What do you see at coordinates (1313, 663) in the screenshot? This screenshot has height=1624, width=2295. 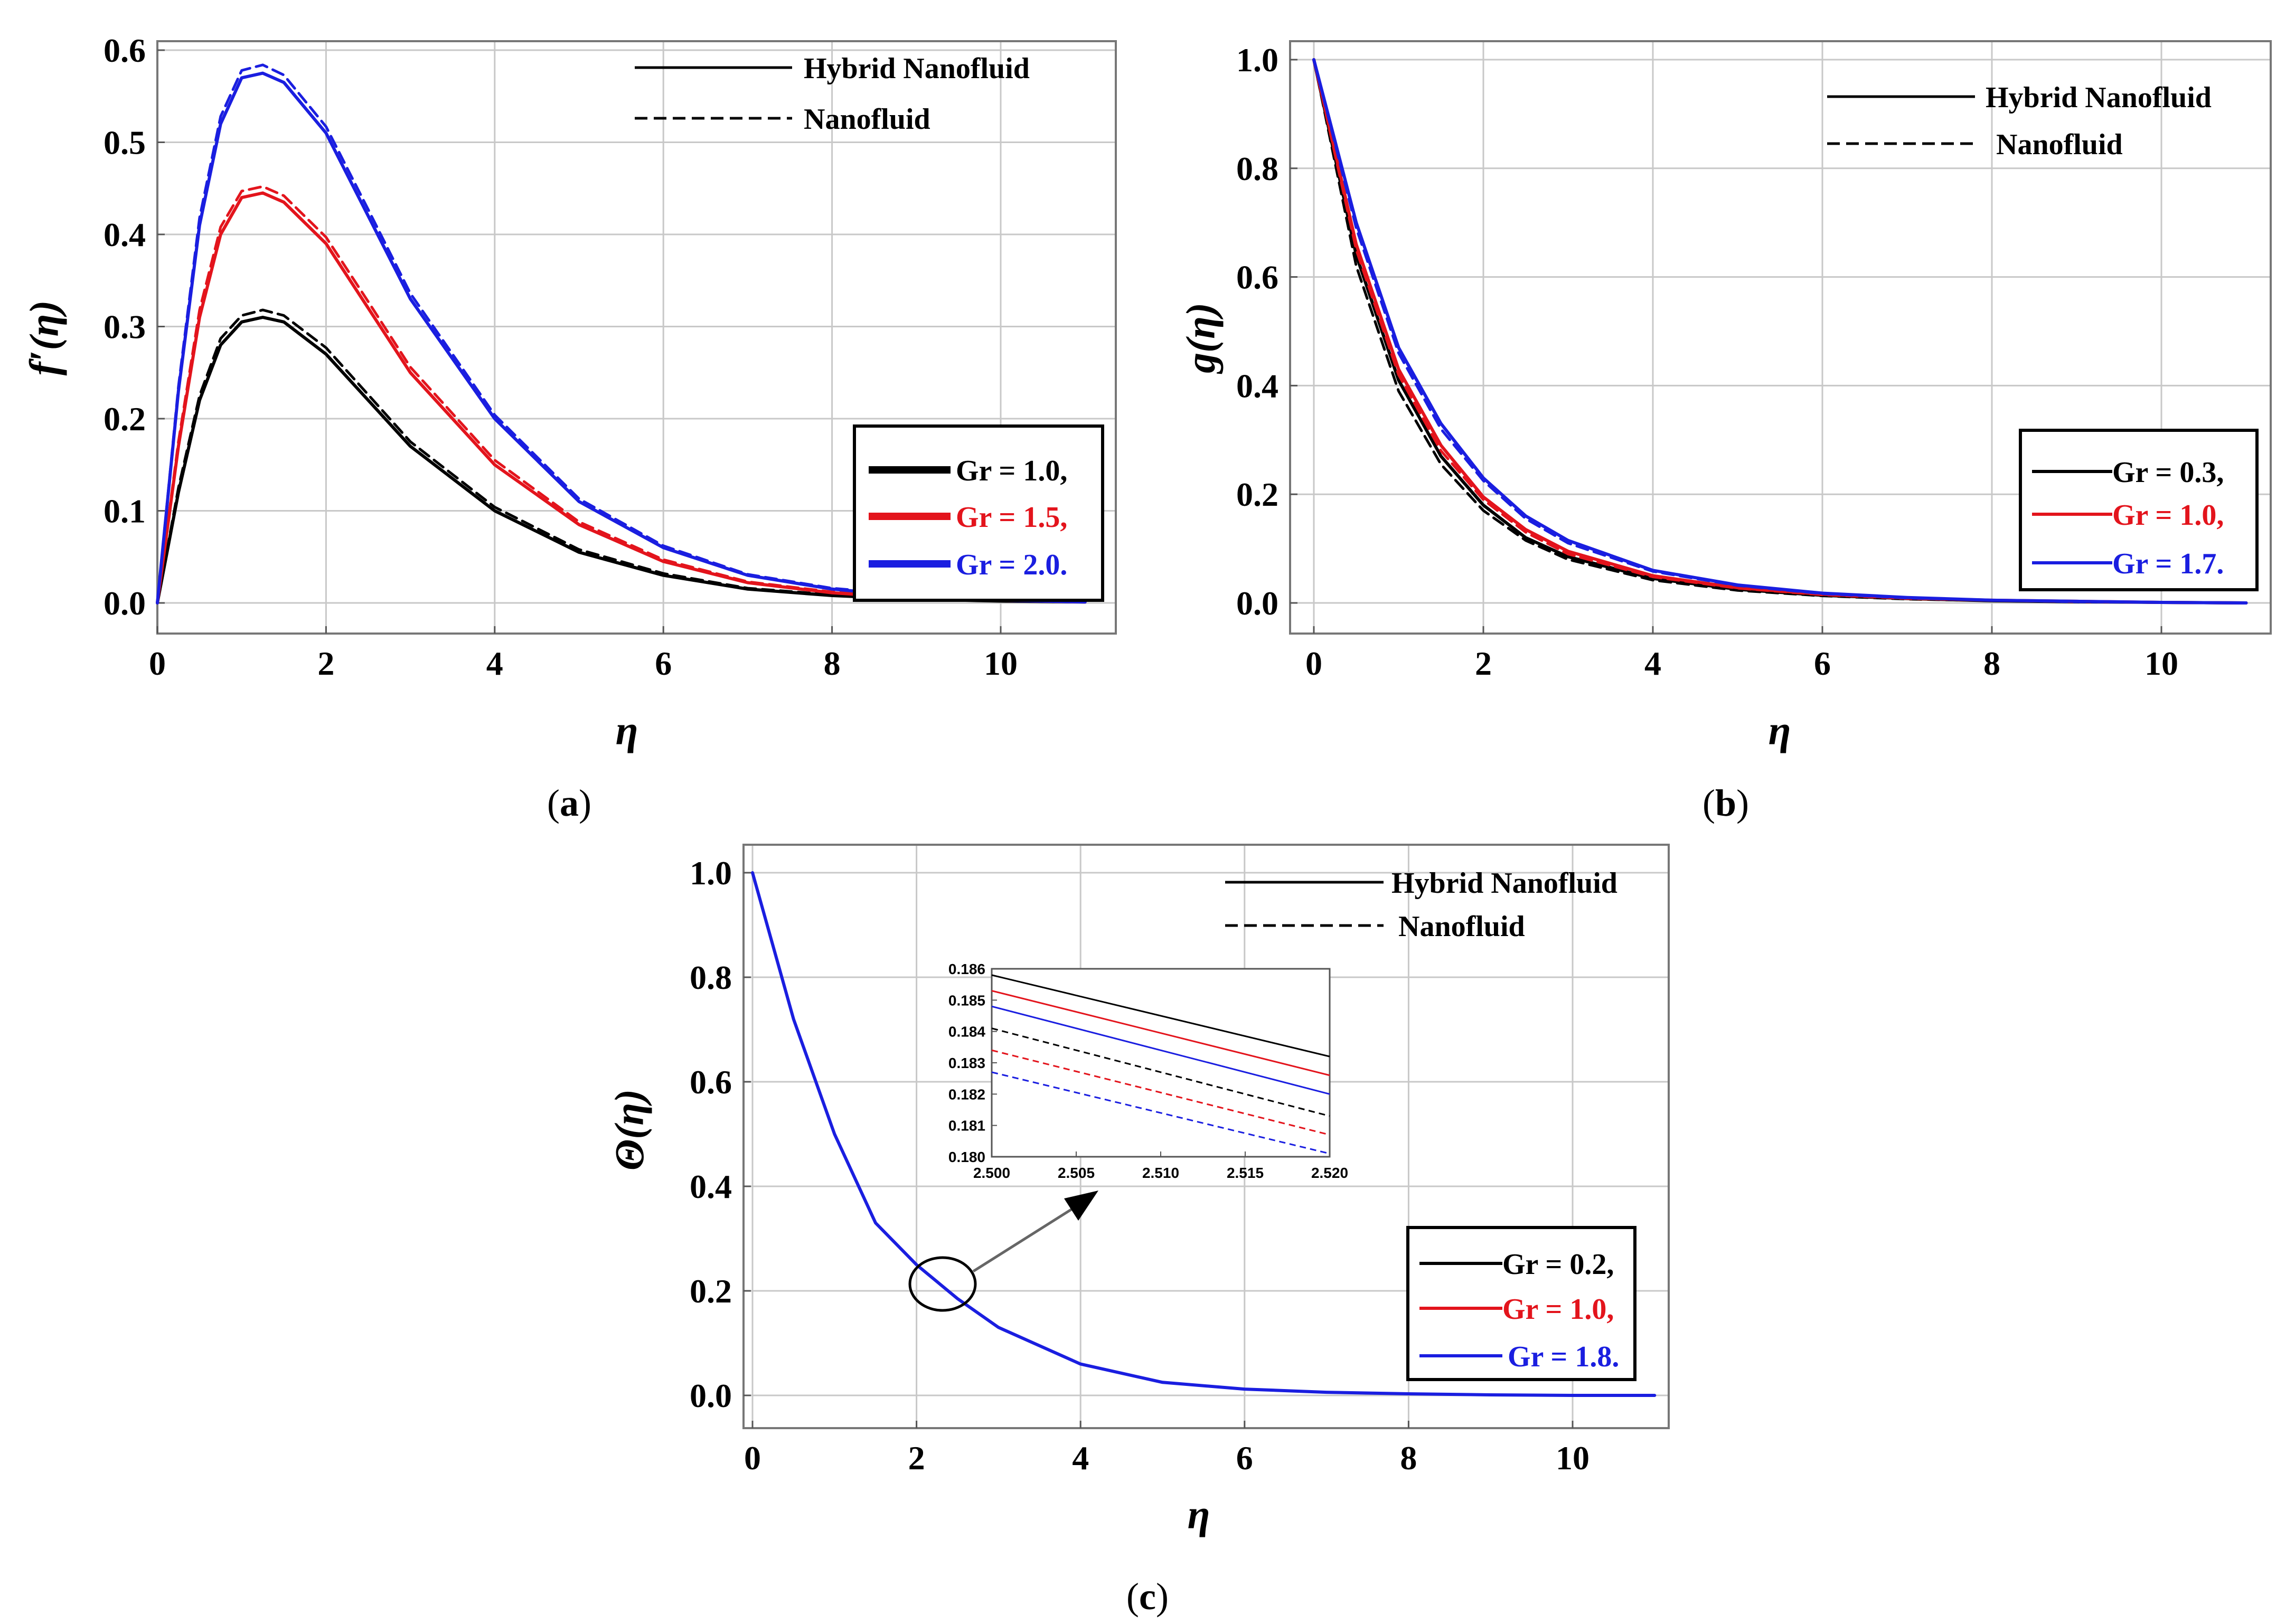 I see `panel-b-x-tick-label: 0` at bounding box center [1313, 663].